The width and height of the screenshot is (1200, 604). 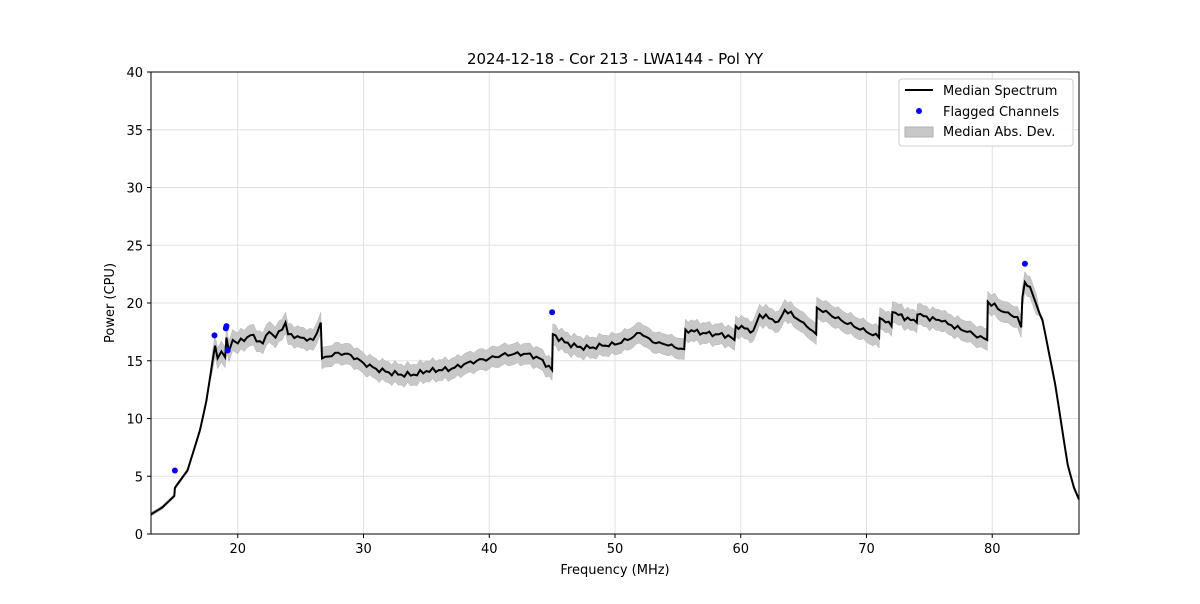 What do you see at coordinates (139, 477) in the screenshot?
I see `y-tick-label: 5` at bounding box center [139, 477].